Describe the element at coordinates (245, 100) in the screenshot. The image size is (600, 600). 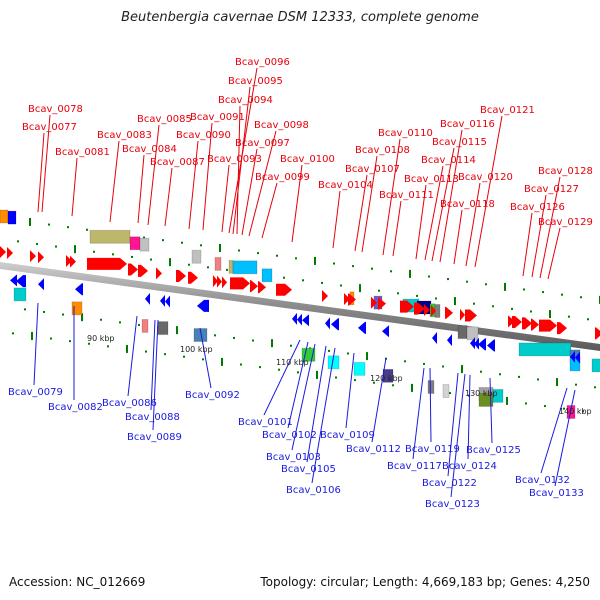
I see `forward-gene-label: Bcav_0094` at that location.